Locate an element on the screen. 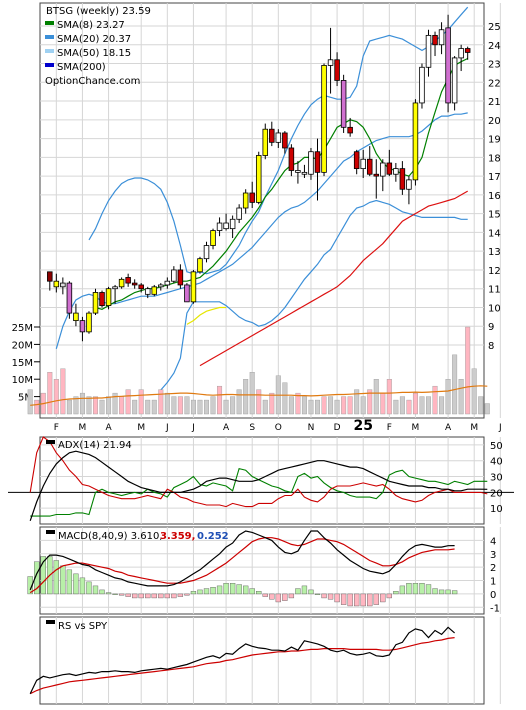 This screenshot has height=710, width=526. price-tick-label: 15 is located at coordinates (494, 215).